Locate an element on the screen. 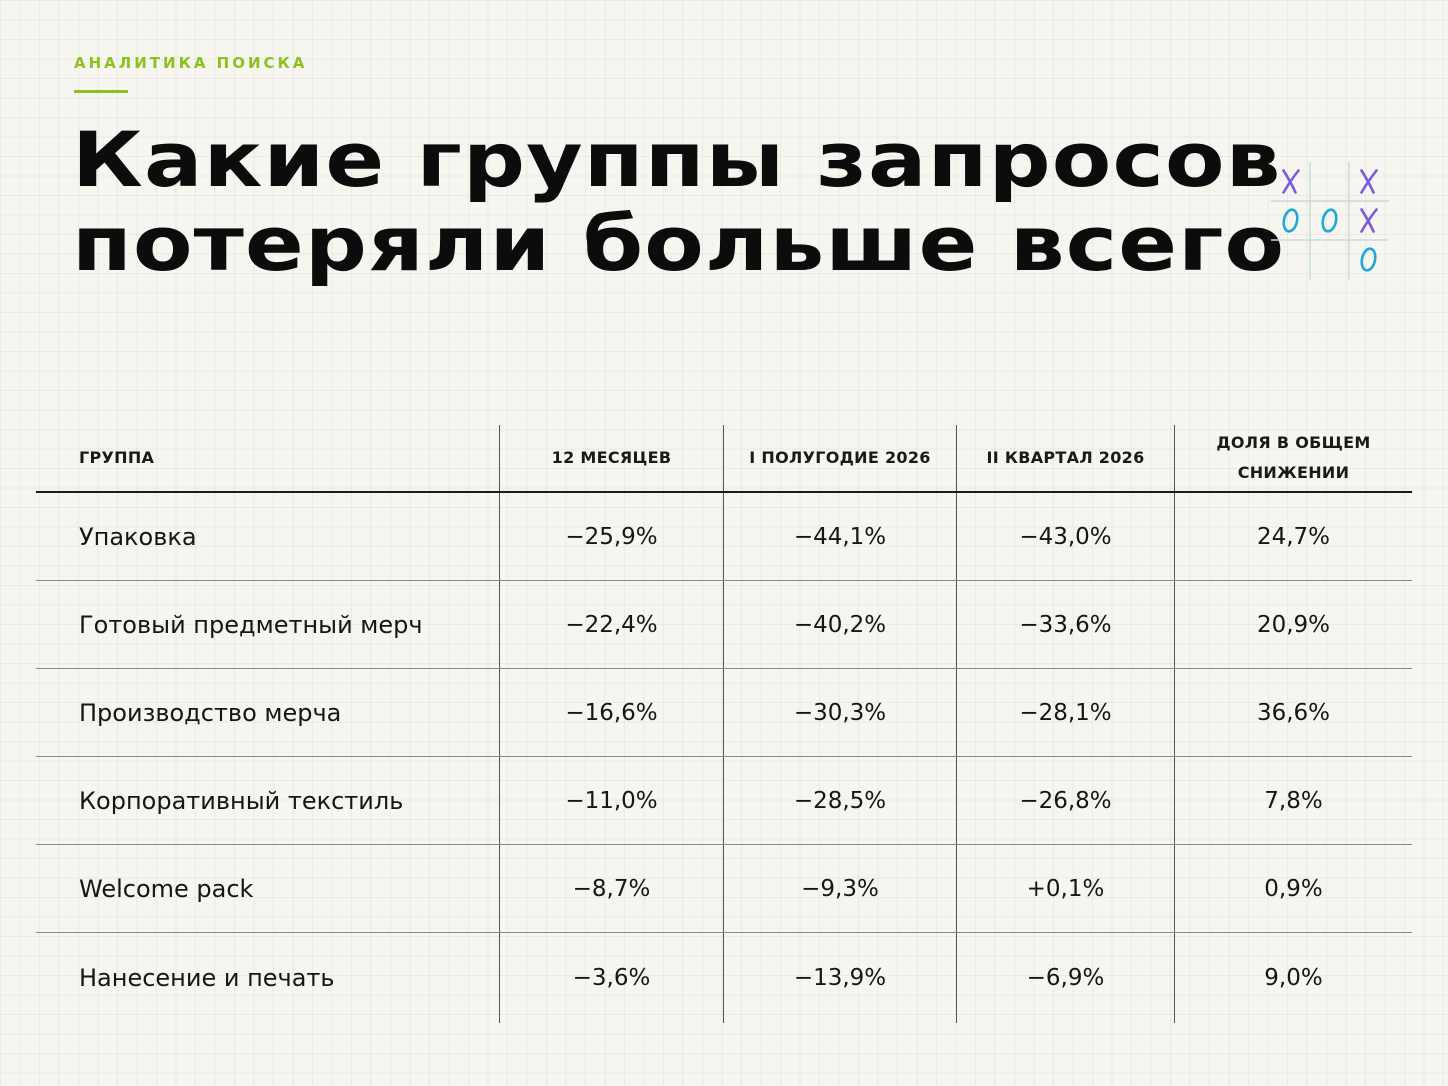  column-header-group: ГРУППА is located at coordinates (117, 457).